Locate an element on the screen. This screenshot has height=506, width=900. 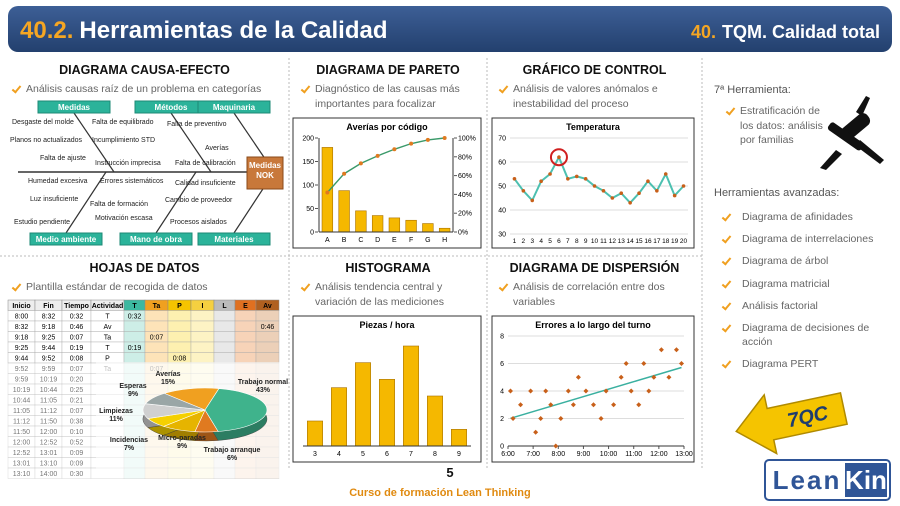
header-label: Tiempo is located at coordinates (76, 306).